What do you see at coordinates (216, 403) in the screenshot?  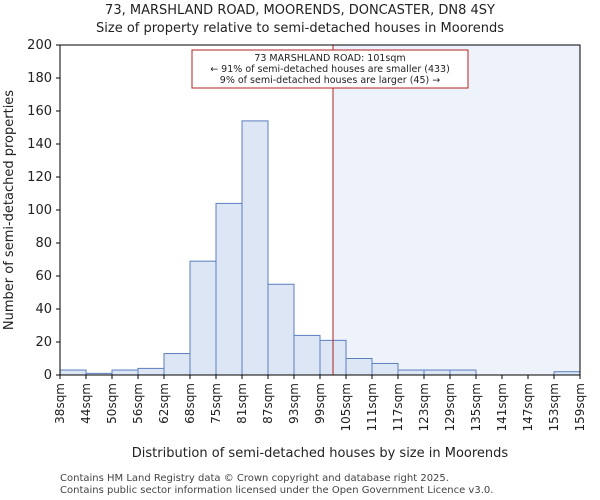 I see `x-tick-label: 75sqm` at bounding box center [216, 403].